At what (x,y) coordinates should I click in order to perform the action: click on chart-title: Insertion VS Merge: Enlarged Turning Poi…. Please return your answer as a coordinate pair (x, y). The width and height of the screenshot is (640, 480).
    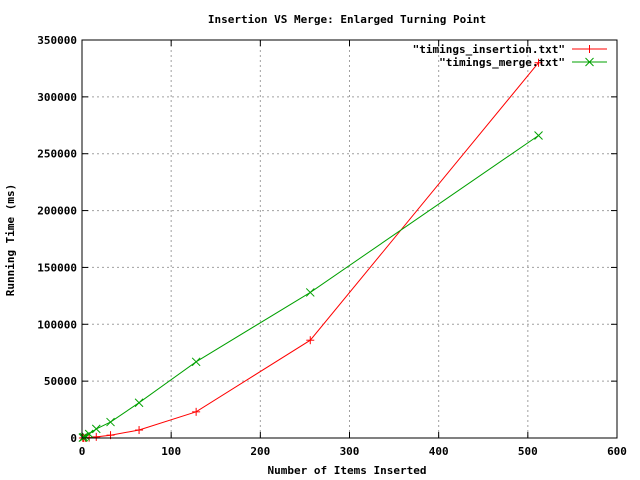
    Looking at the image, I should click on (347, 19).